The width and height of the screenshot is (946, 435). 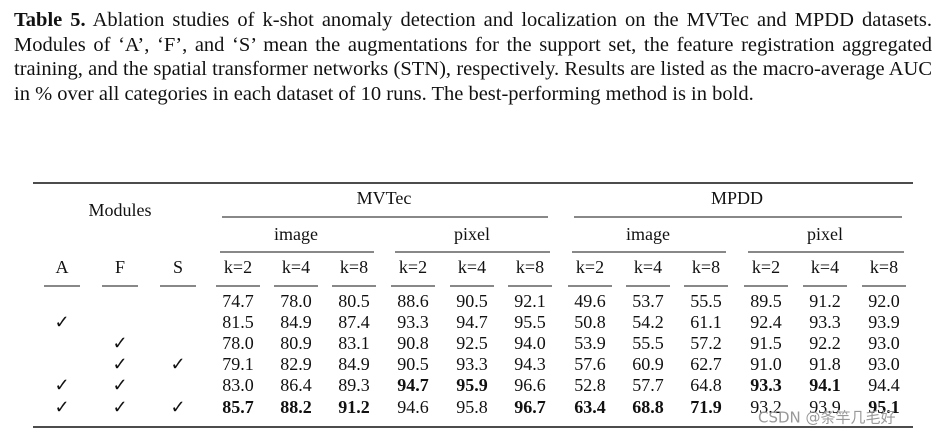 I want to click on cell: 88.6, so click(x=413, y=301).